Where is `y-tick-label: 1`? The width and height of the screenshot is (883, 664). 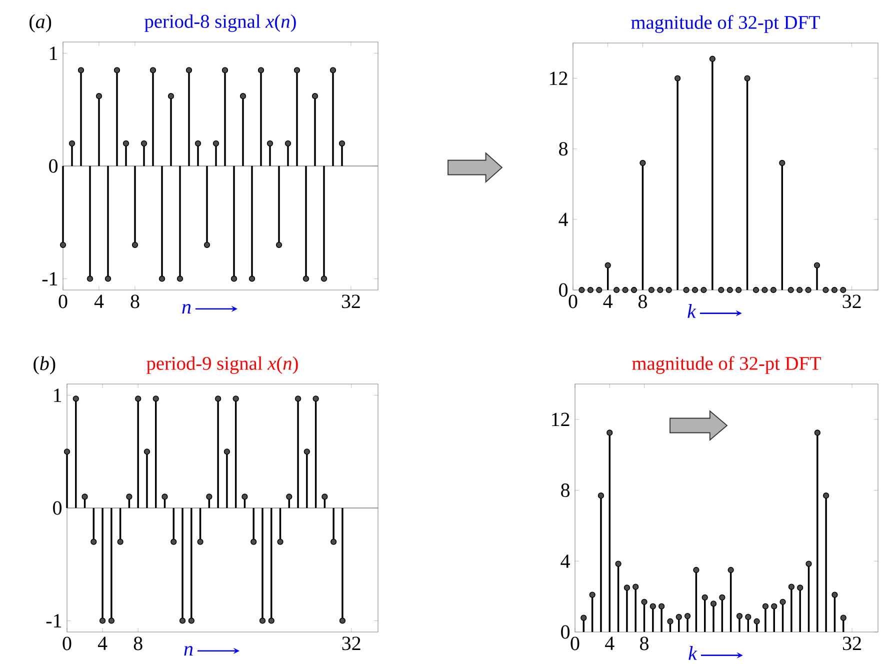 y-tick-label: 1 is located at coordinates (58, 395).